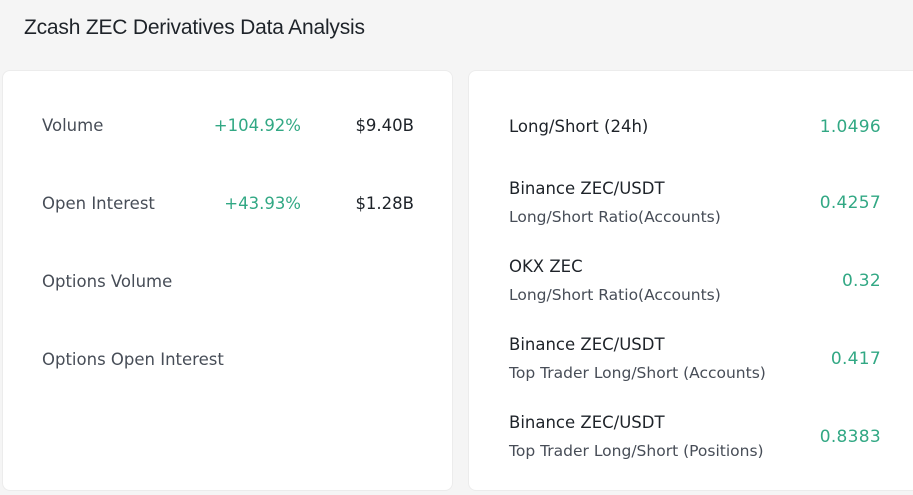 This screenshot has height=495, width=913. Describe the element at coordinates (133, 359) in the screenshot. I see `stat-label: Options Open Interest` at that location.